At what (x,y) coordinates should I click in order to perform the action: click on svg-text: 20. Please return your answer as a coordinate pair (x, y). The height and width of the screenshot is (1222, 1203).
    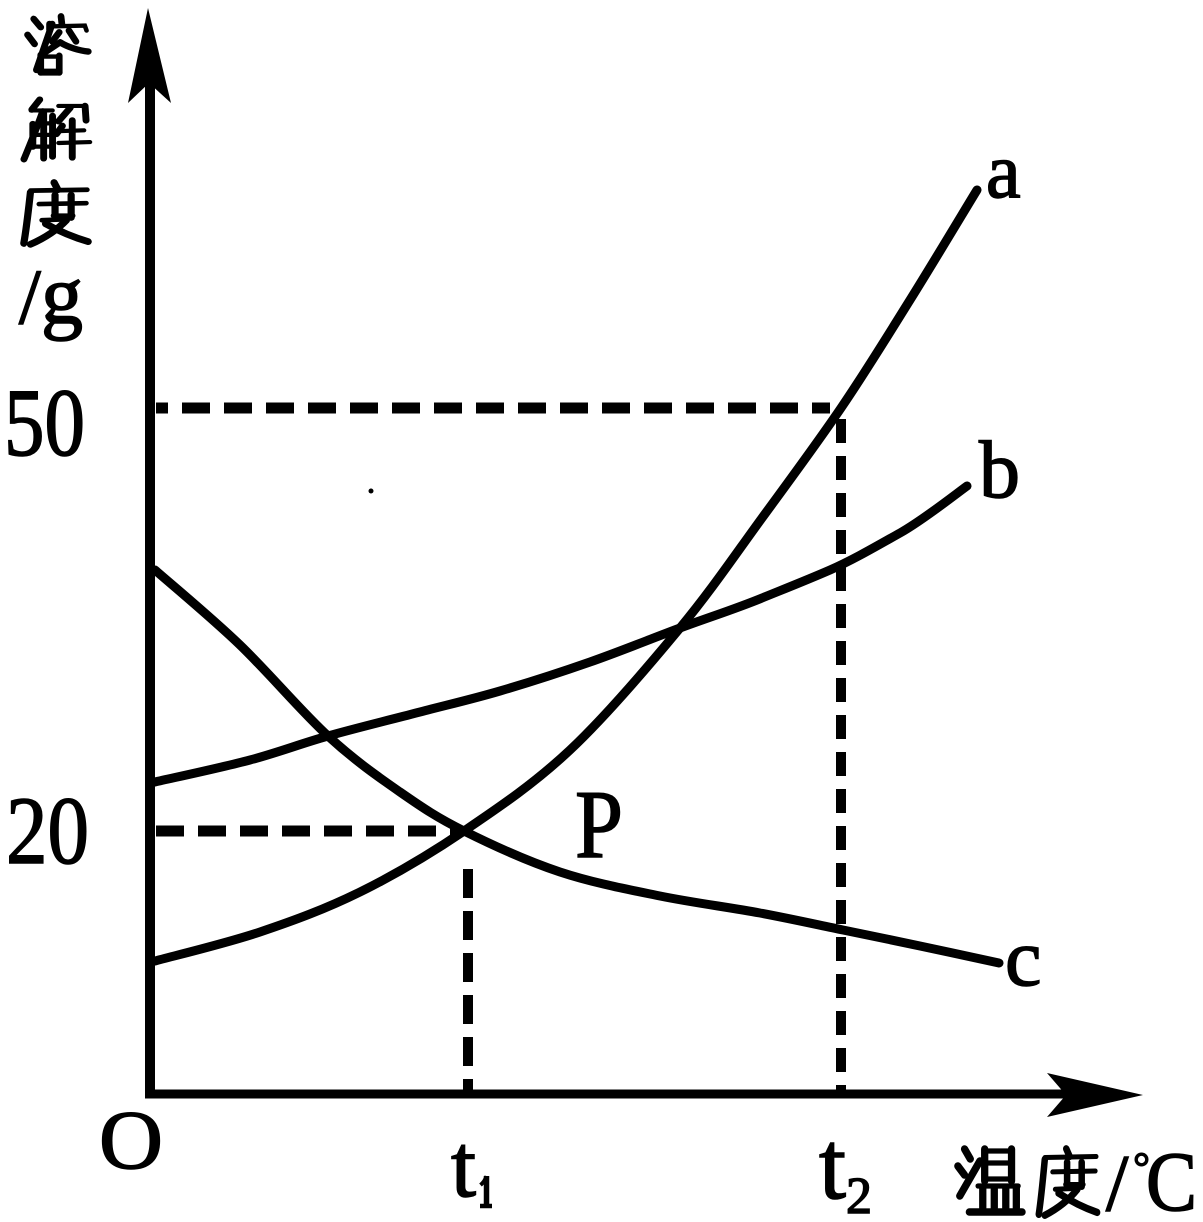
    Looking at the image, I should click on (47, 830).